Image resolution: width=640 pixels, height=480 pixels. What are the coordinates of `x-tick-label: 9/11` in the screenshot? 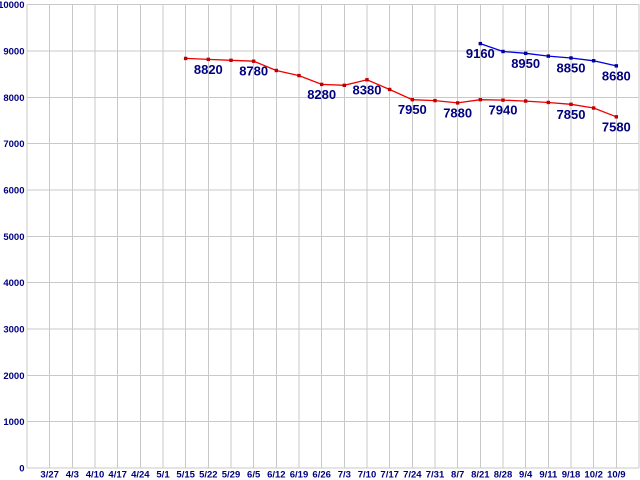 It's located at (548, 475).